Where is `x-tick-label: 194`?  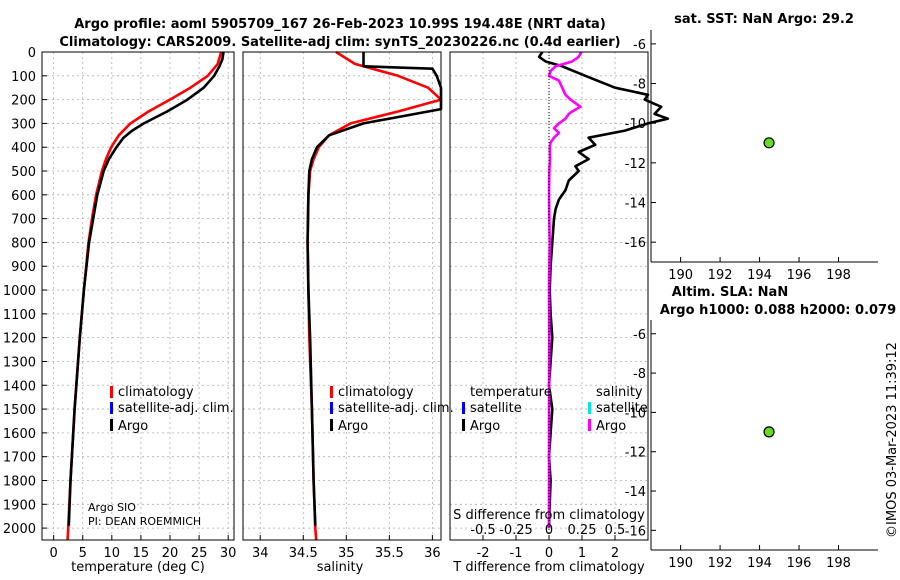 x-tick-label: 194 is located at coordinates (759, 275).